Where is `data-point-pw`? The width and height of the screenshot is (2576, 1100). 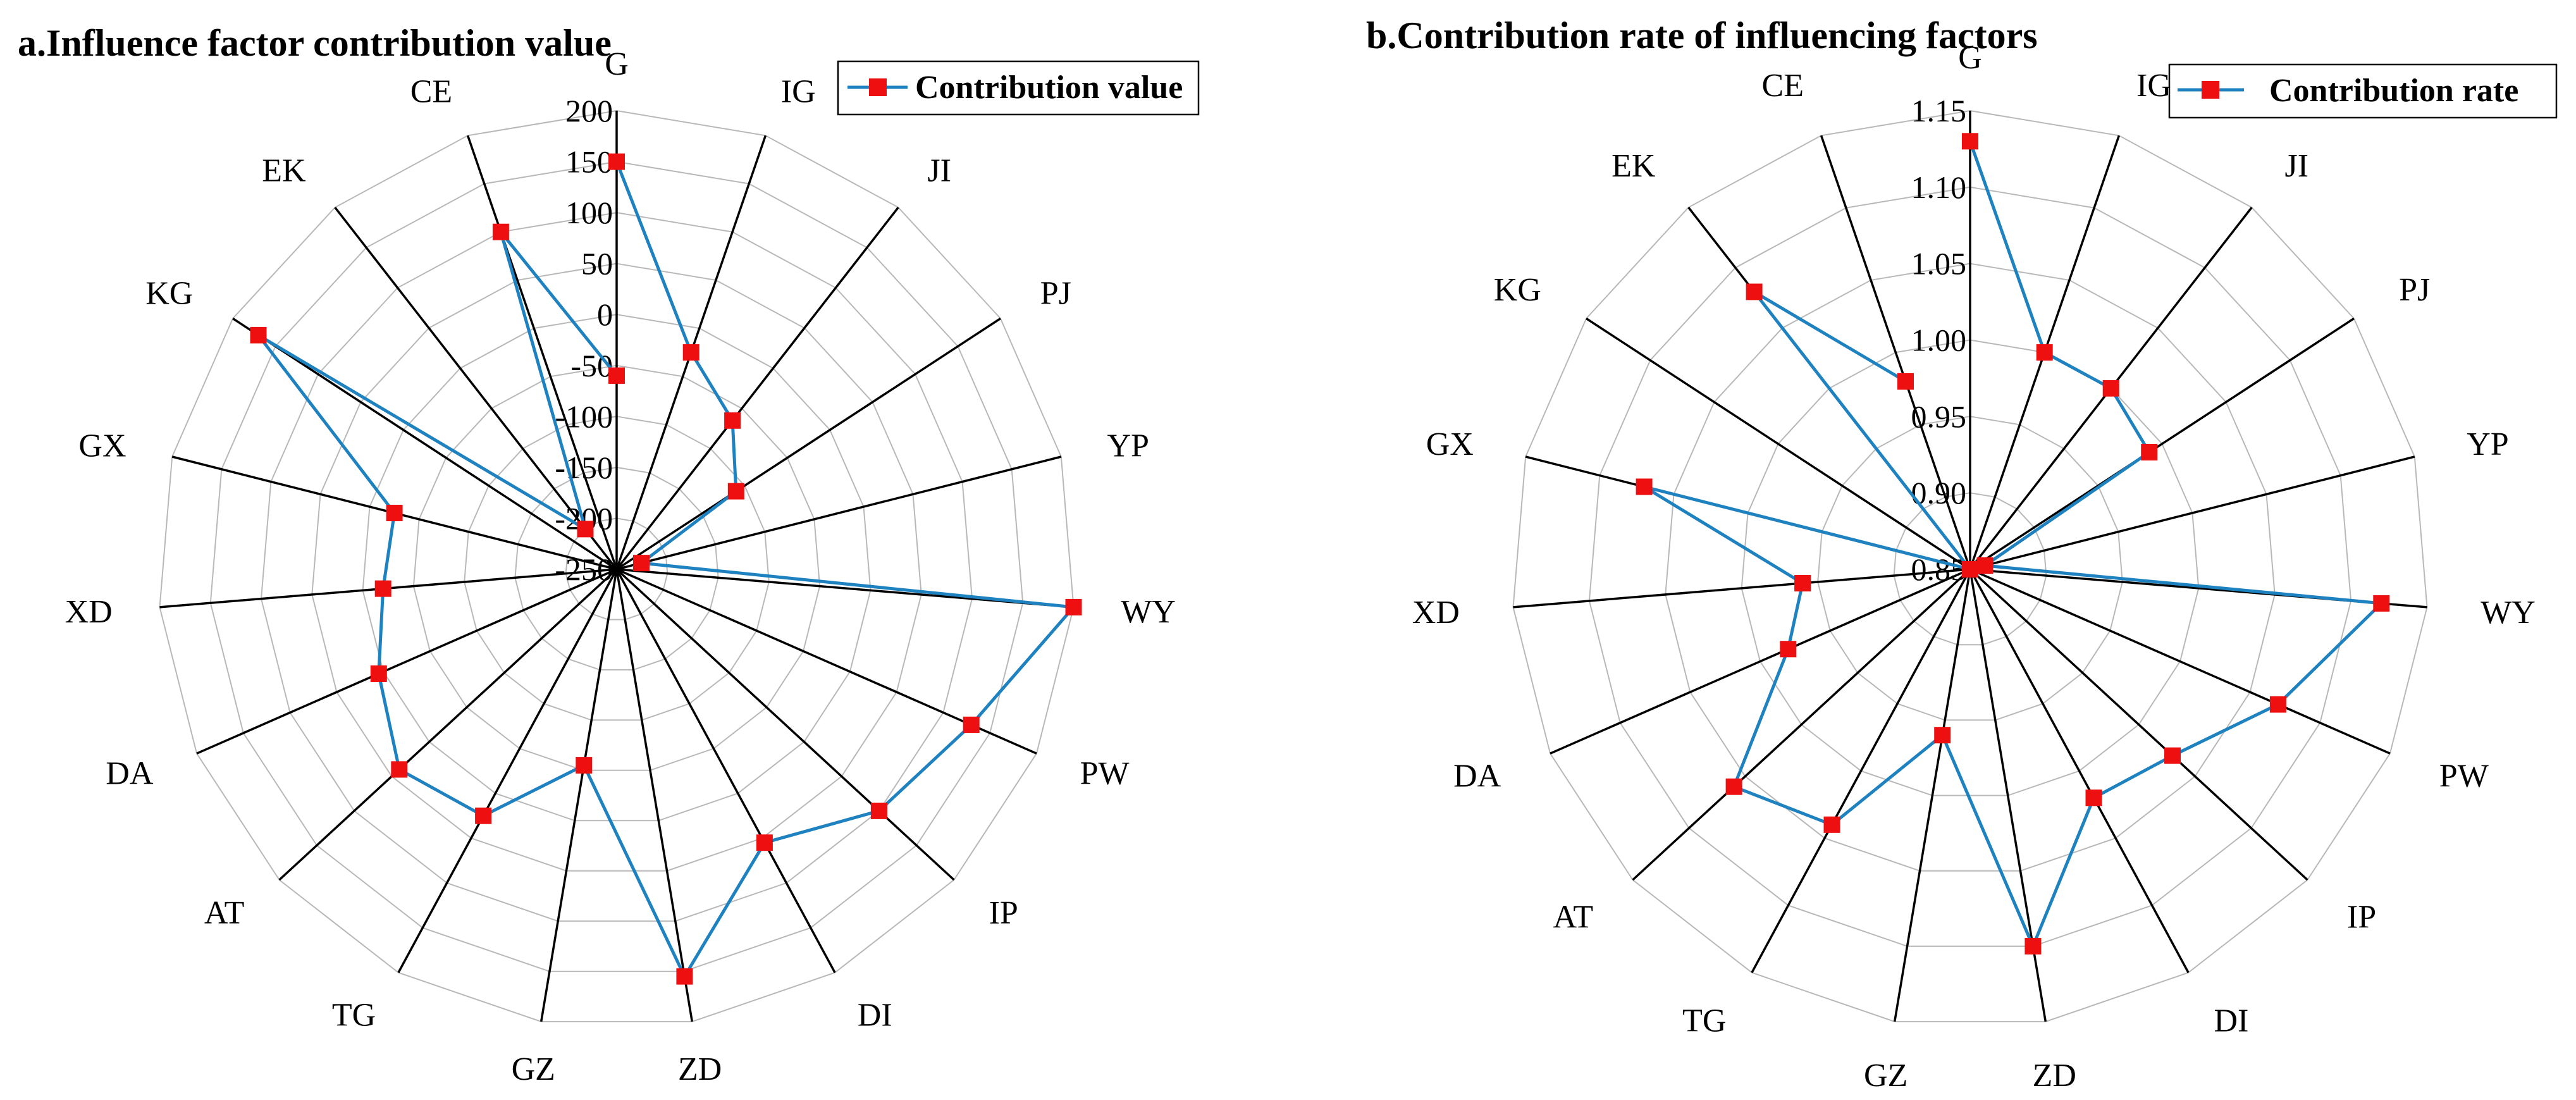 data-point-pw is located at coordinates (2277, 704).